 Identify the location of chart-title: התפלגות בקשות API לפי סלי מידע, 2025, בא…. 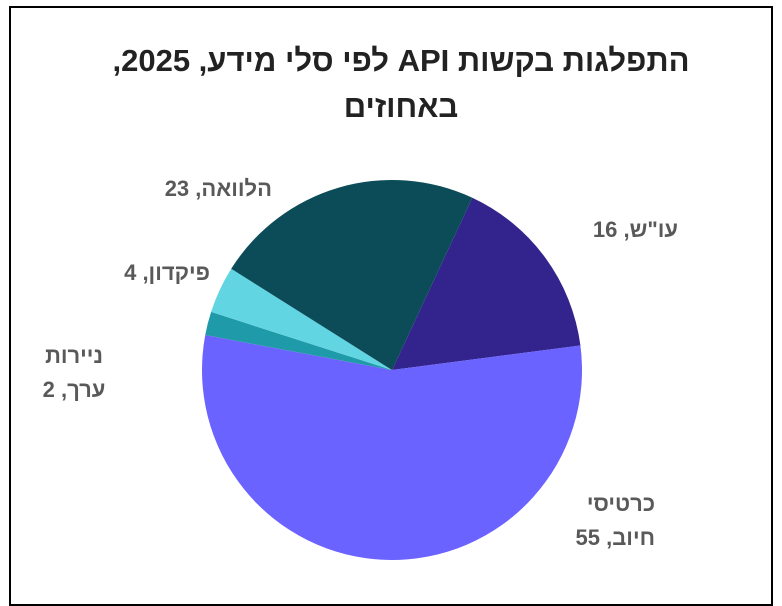
(401, 83).